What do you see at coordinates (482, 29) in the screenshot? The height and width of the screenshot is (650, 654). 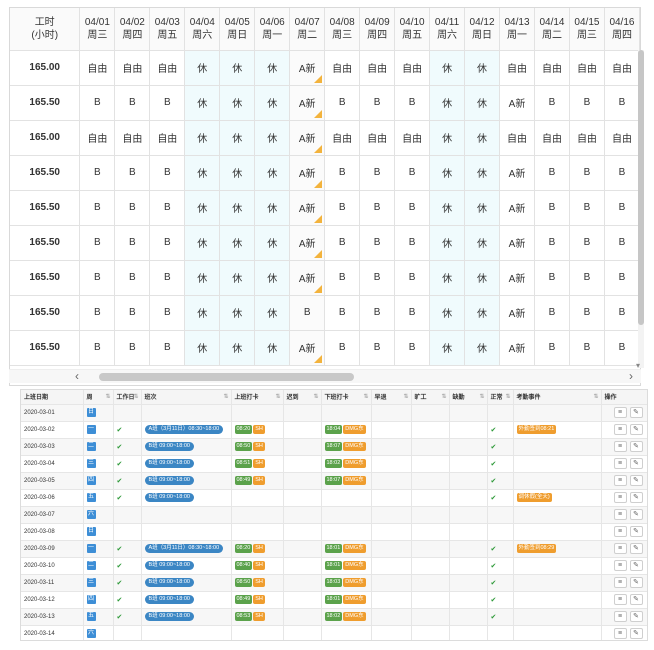 I see `date-column-header: 04/12 周日` at bounding box center [482, 29].